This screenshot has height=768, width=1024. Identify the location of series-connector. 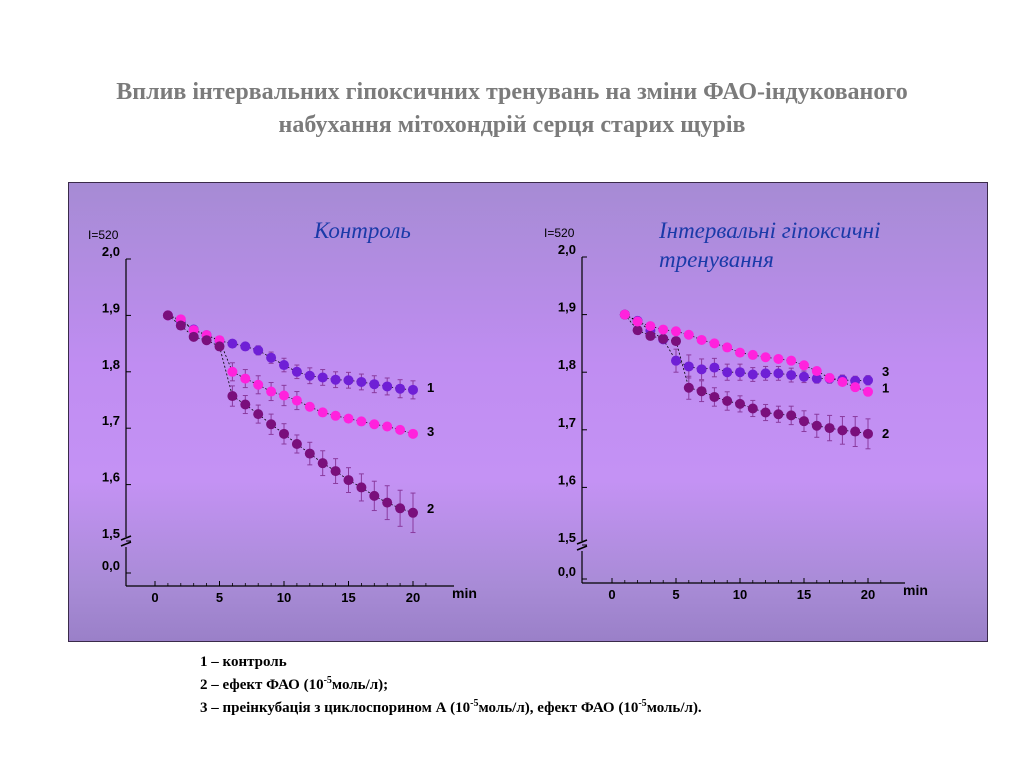
(187, 331).